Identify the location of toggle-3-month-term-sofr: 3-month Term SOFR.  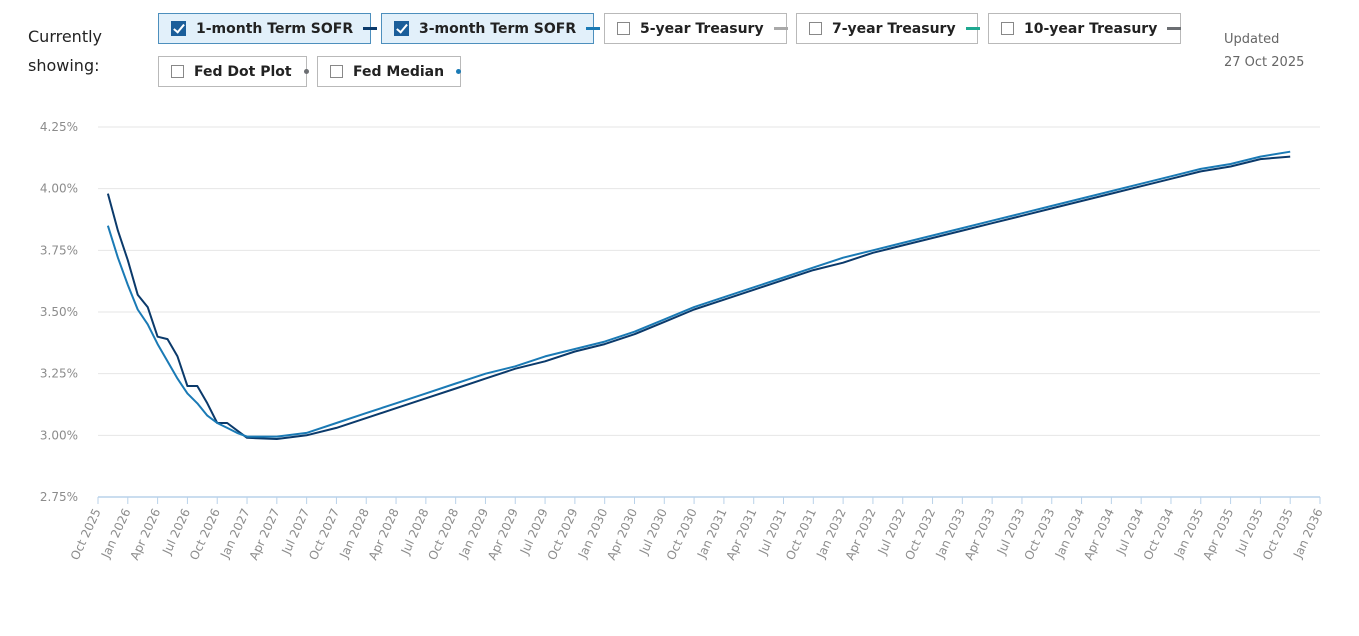
(491, 28).